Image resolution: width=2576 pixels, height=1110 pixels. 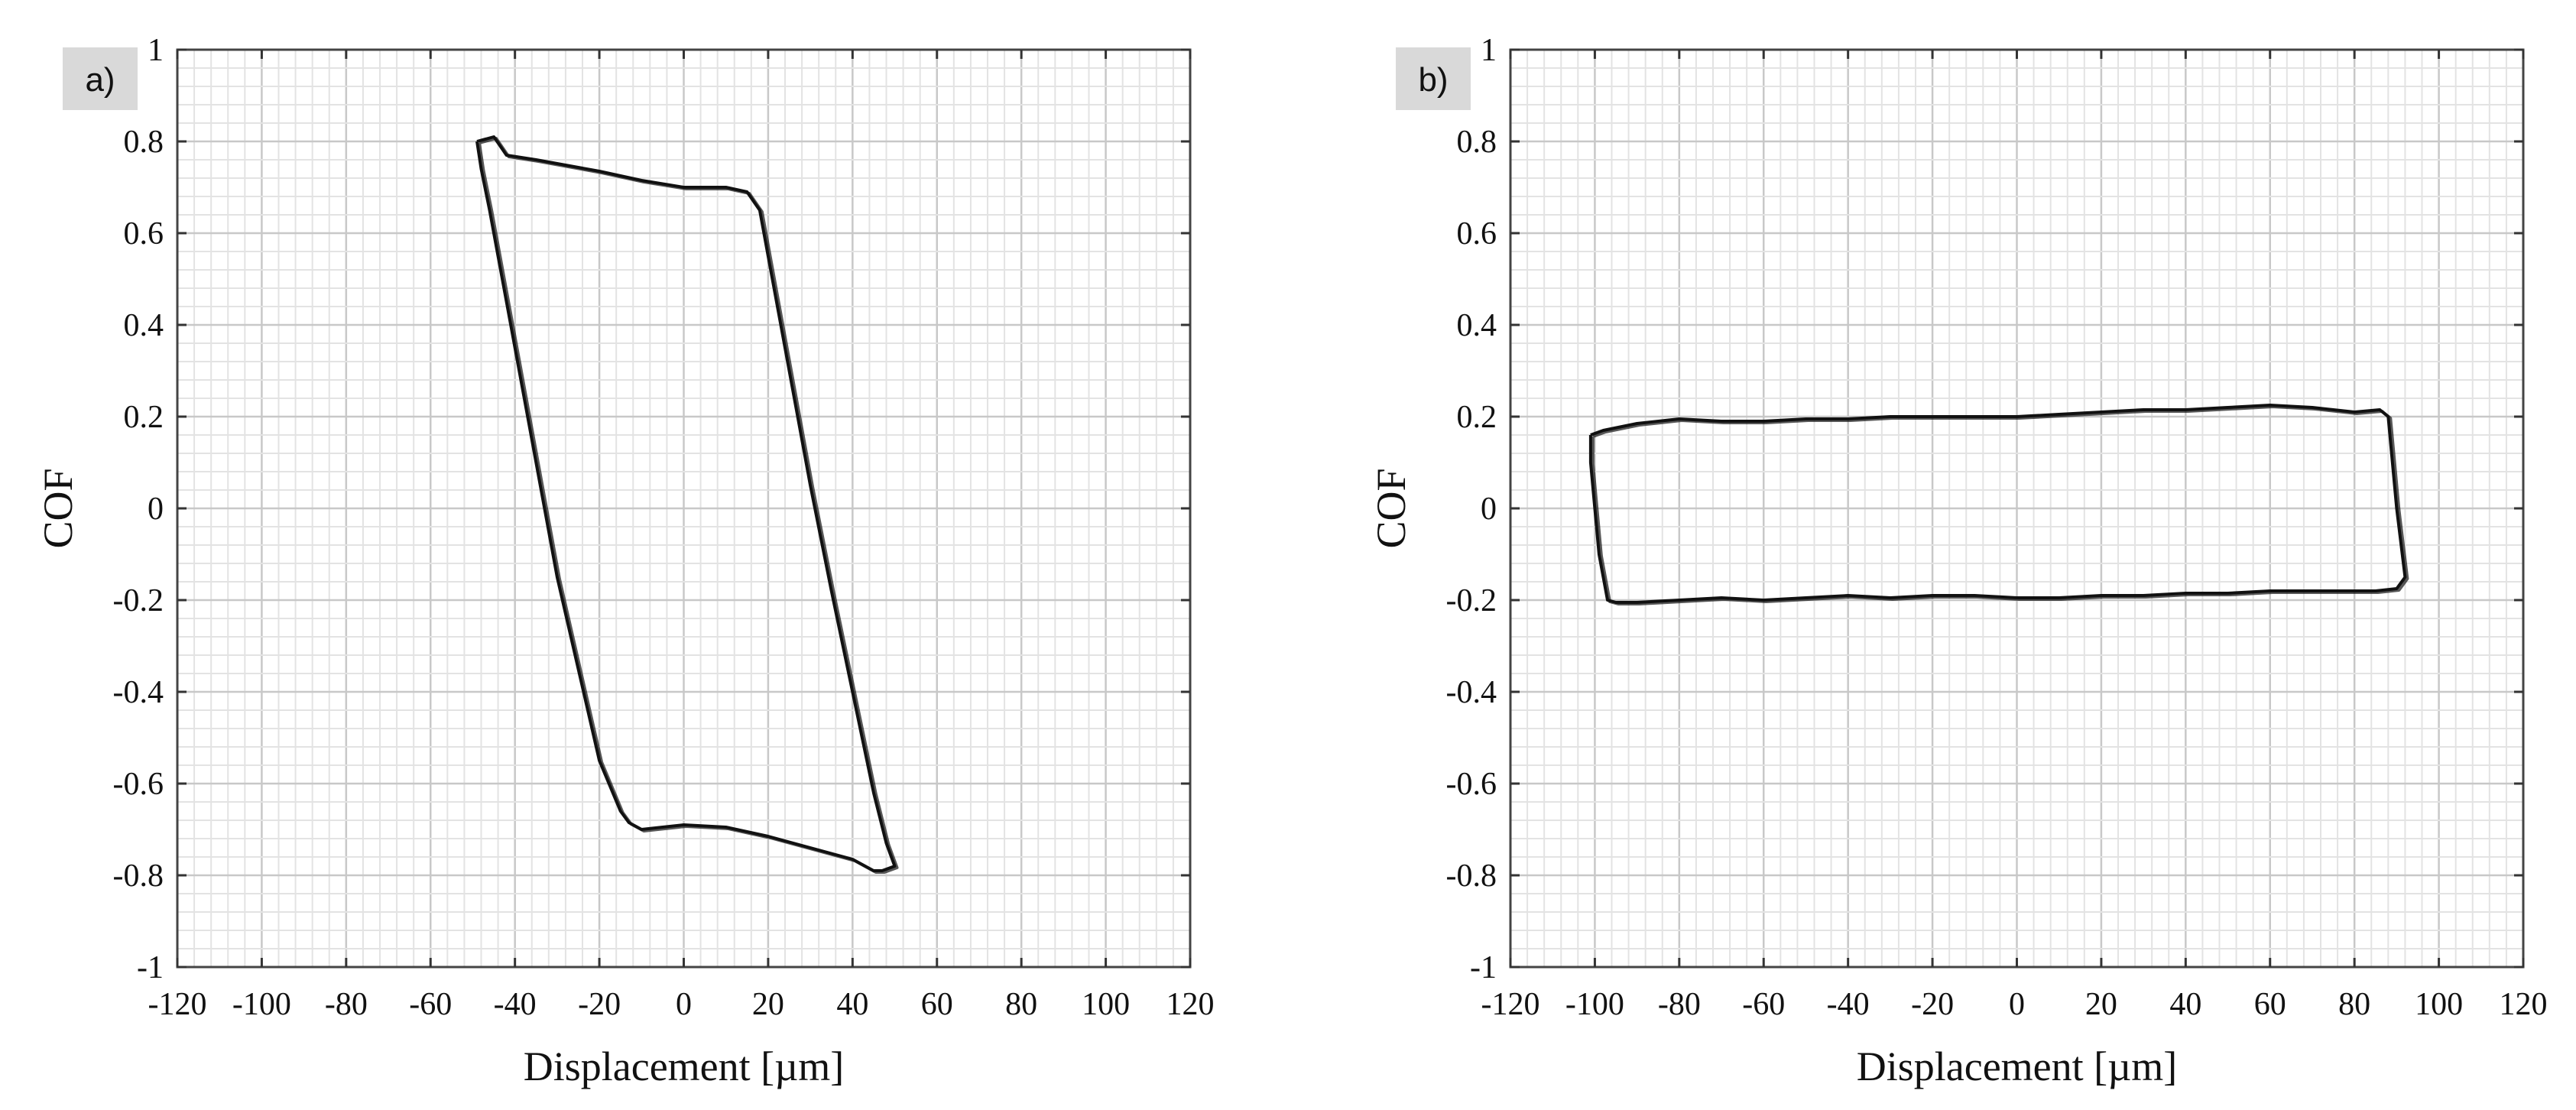 I want to click on panel-label: b), so click(x=1433, y=80).